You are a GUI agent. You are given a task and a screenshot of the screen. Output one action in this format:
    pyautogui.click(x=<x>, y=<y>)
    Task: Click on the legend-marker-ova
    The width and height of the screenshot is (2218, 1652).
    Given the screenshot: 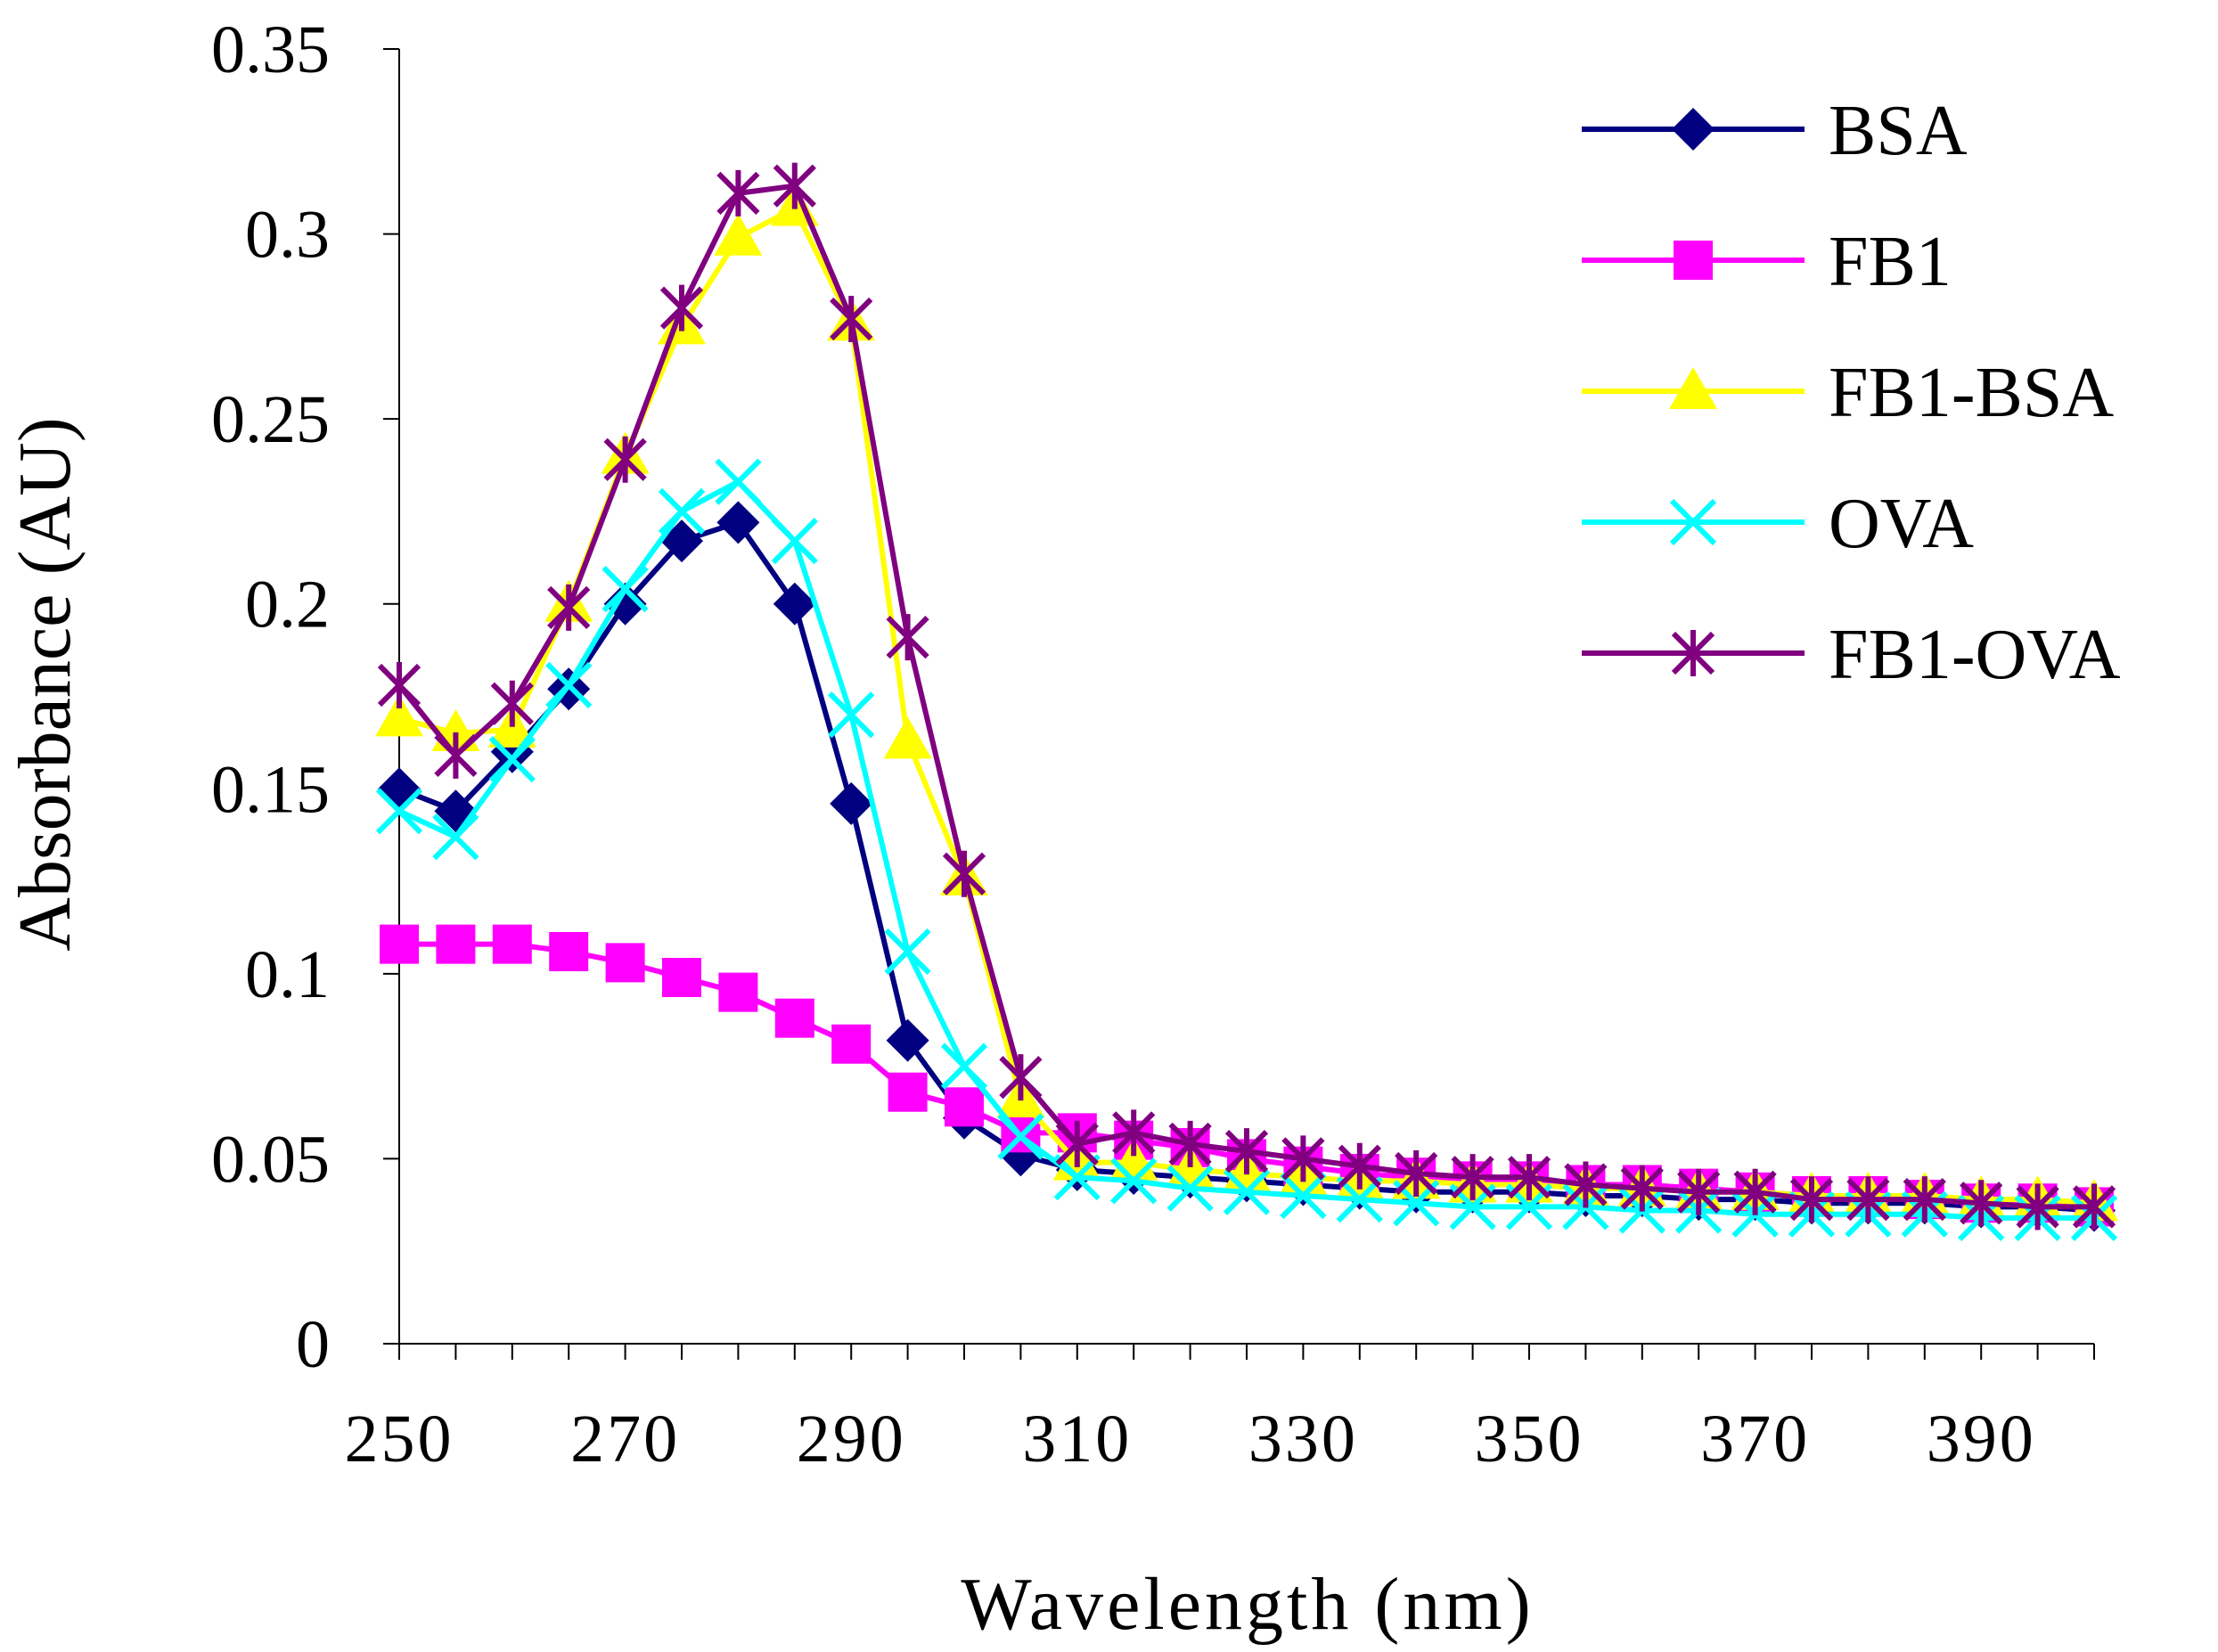 What is the action you would take?
    pyautogui.click(x=1693, y=522)
    